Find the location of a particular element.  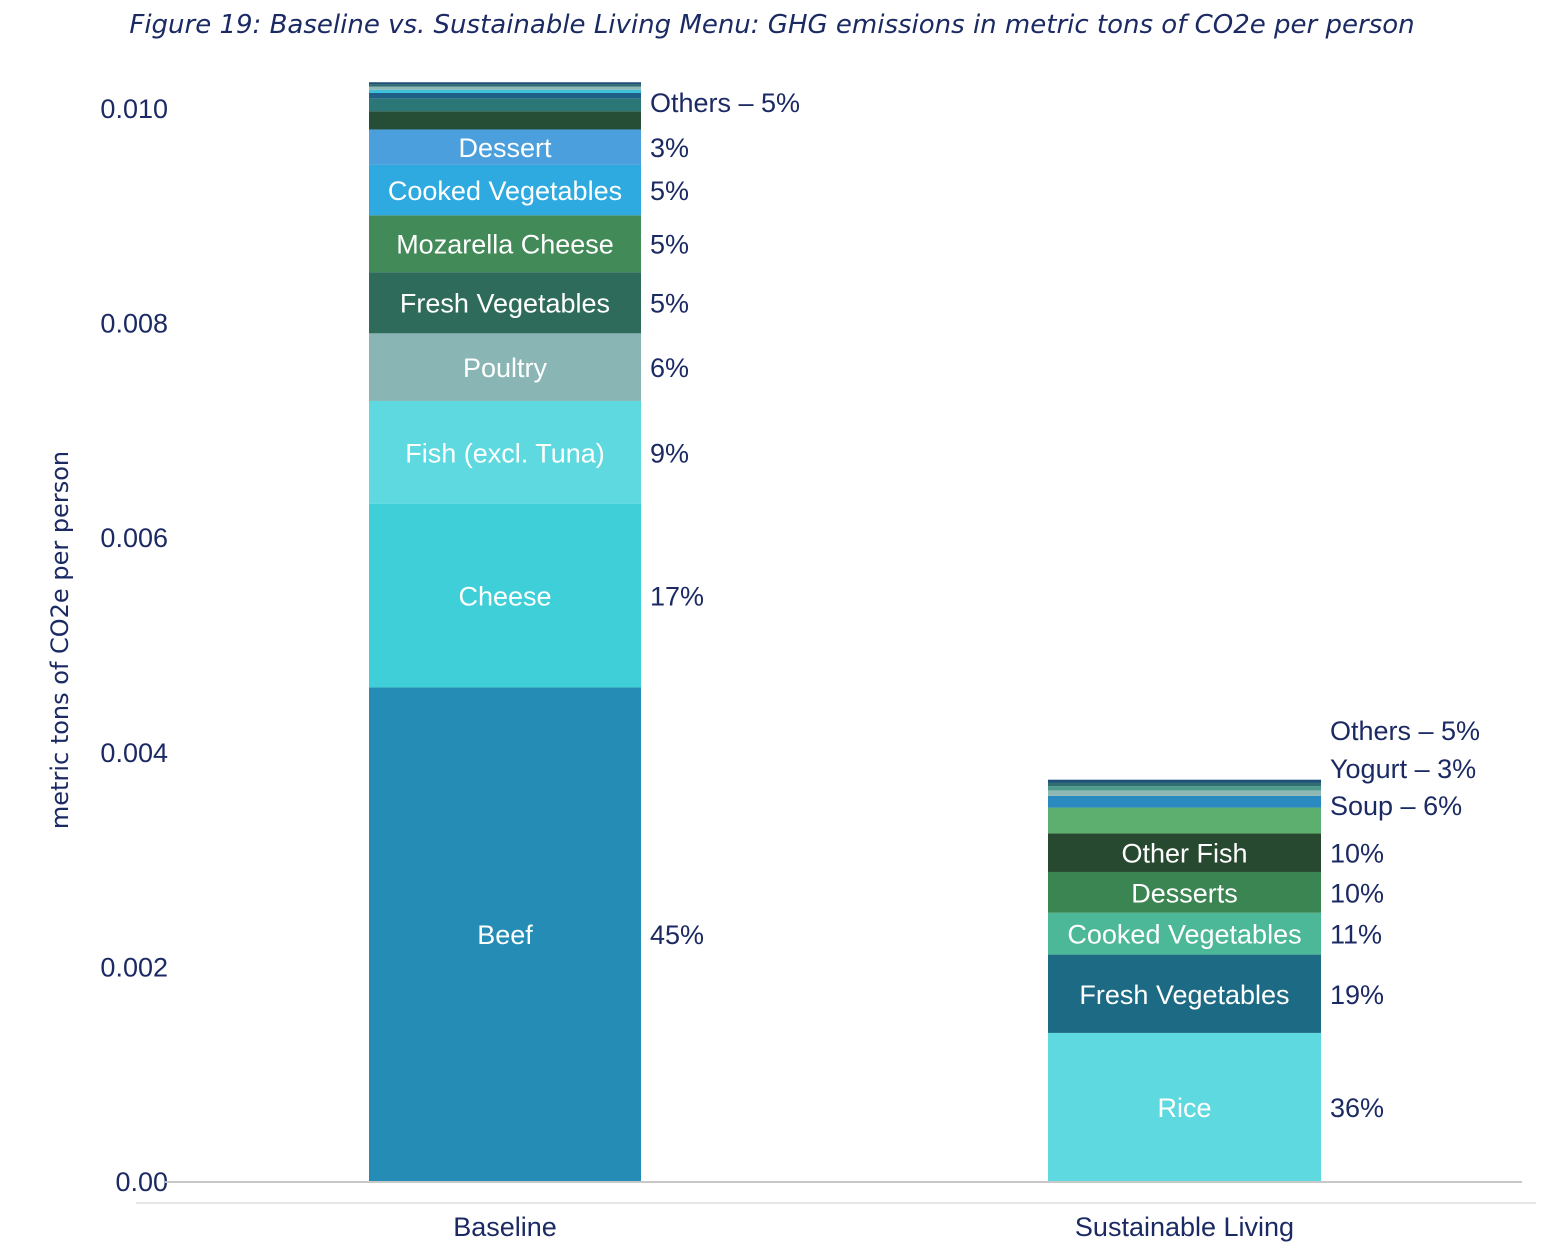

segment-label: Other Fish is located at coordinates (1184, 854).